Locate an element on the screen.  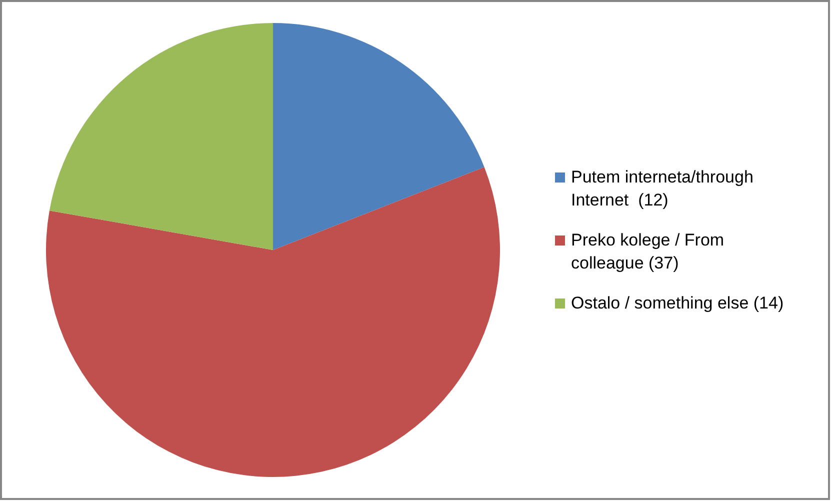
legend-label: Ostalo / something else (14) is located at coordinates (677, 303).